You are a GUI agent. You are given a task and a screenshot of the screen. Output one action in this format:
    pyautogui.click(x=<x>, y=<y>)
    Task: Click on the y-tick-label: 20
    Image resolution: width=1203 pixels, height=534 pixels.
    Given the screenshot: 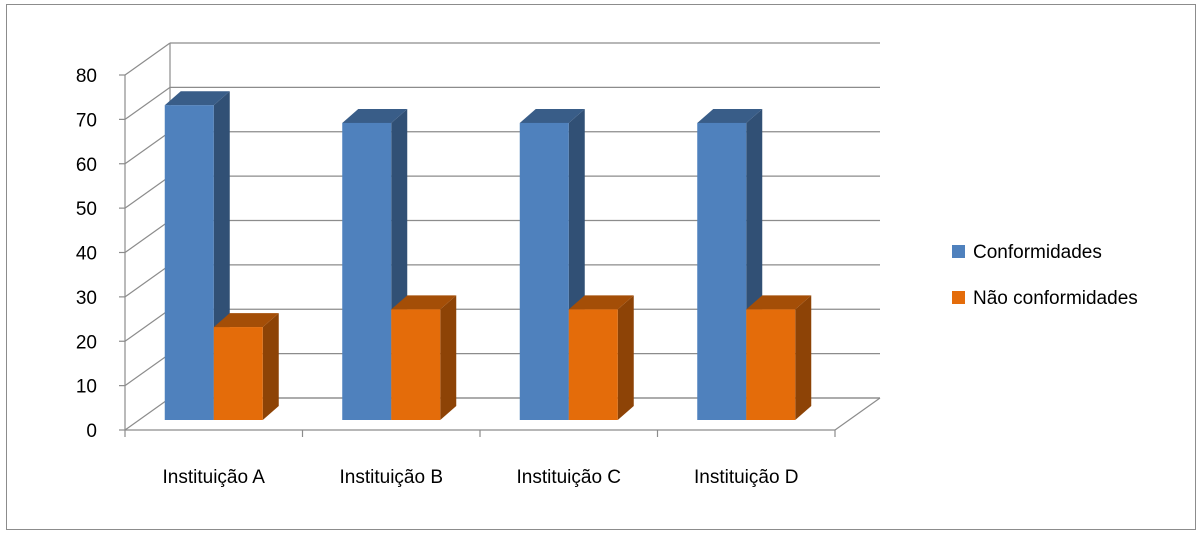 What is the action you would take?
    pyautogui.click(x=86, y=342)
    